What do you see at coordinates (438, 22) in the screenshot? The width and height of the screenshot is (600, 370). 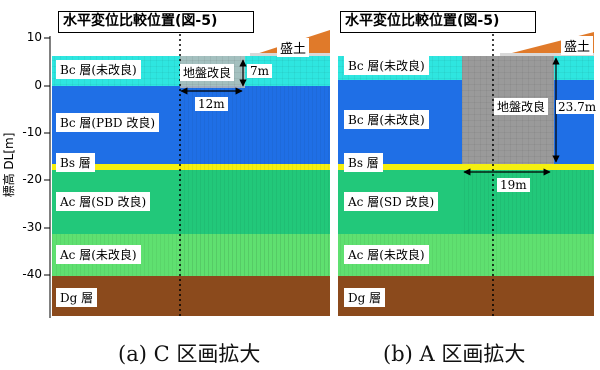 I see `title-box-b: 水平変位比較位置(図-5)` at bounding box center [438, 22].